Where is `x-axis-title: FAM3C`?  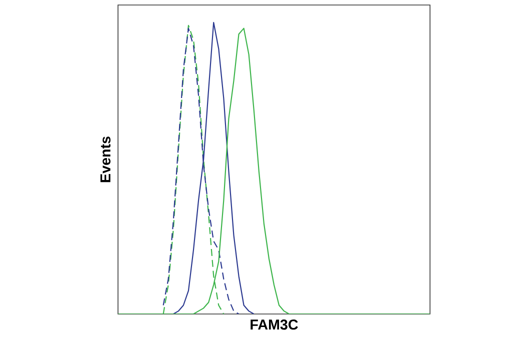 x-axis-title: FAM3C is located at coordinates (274, 325).